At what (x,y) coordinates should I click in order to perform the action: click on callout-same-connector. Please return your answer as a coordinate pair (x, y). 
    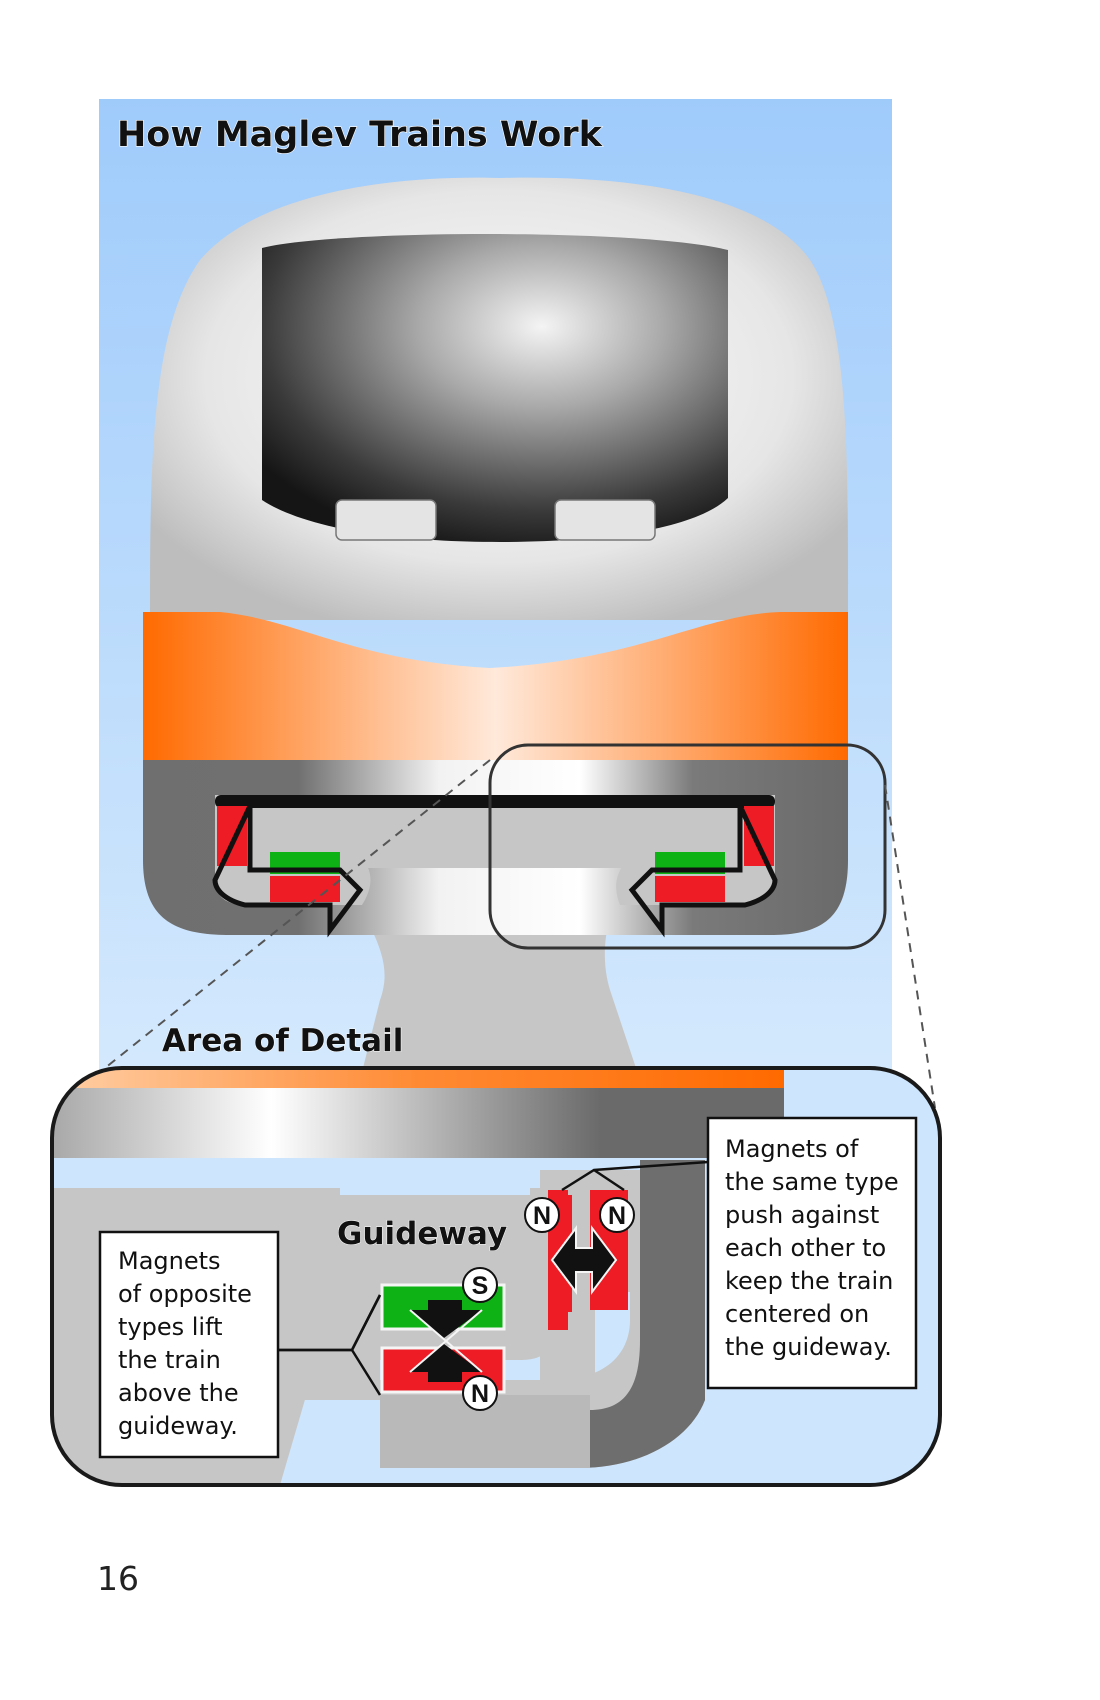
    Looking at the image, I should click on (635, 1176).